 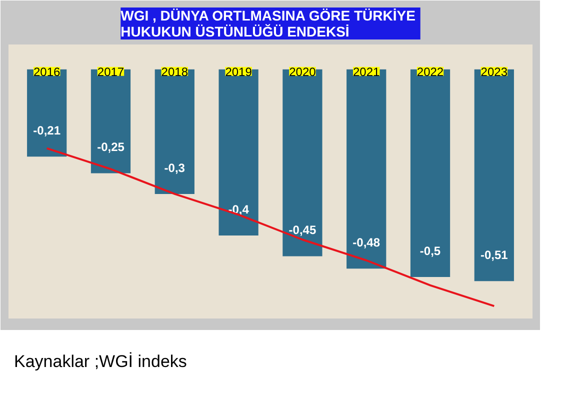 What do you see at coordinates (47, 131) in the screenshot?
I see `data-label: -0,21` at bounding box center [47, 131].